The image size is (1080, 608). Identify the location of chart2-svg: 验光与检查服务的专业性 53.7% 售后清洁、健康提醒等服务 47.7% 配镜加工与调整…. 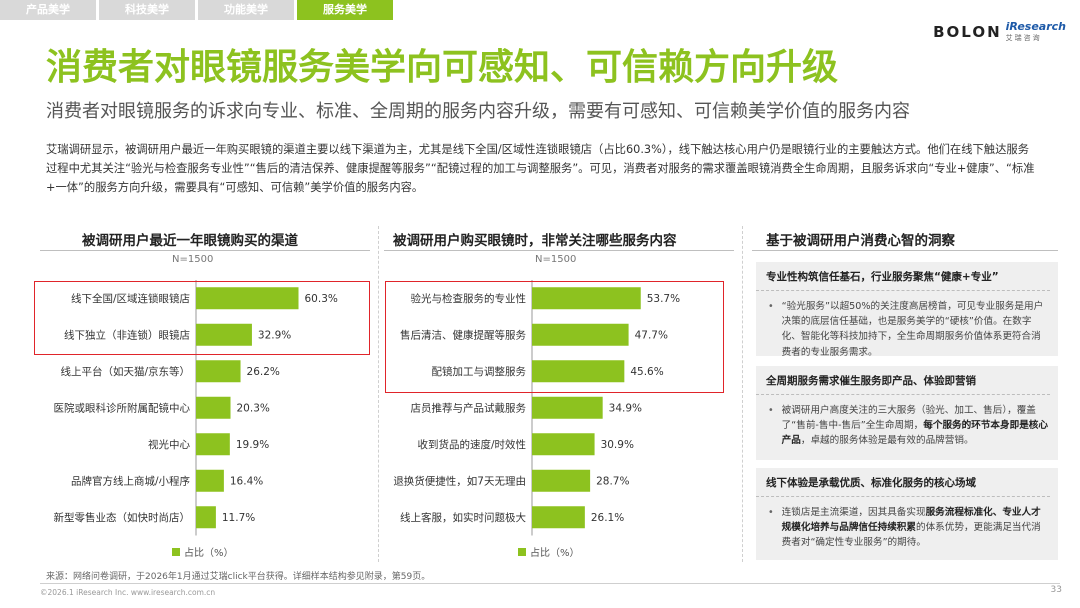
(536, 408).